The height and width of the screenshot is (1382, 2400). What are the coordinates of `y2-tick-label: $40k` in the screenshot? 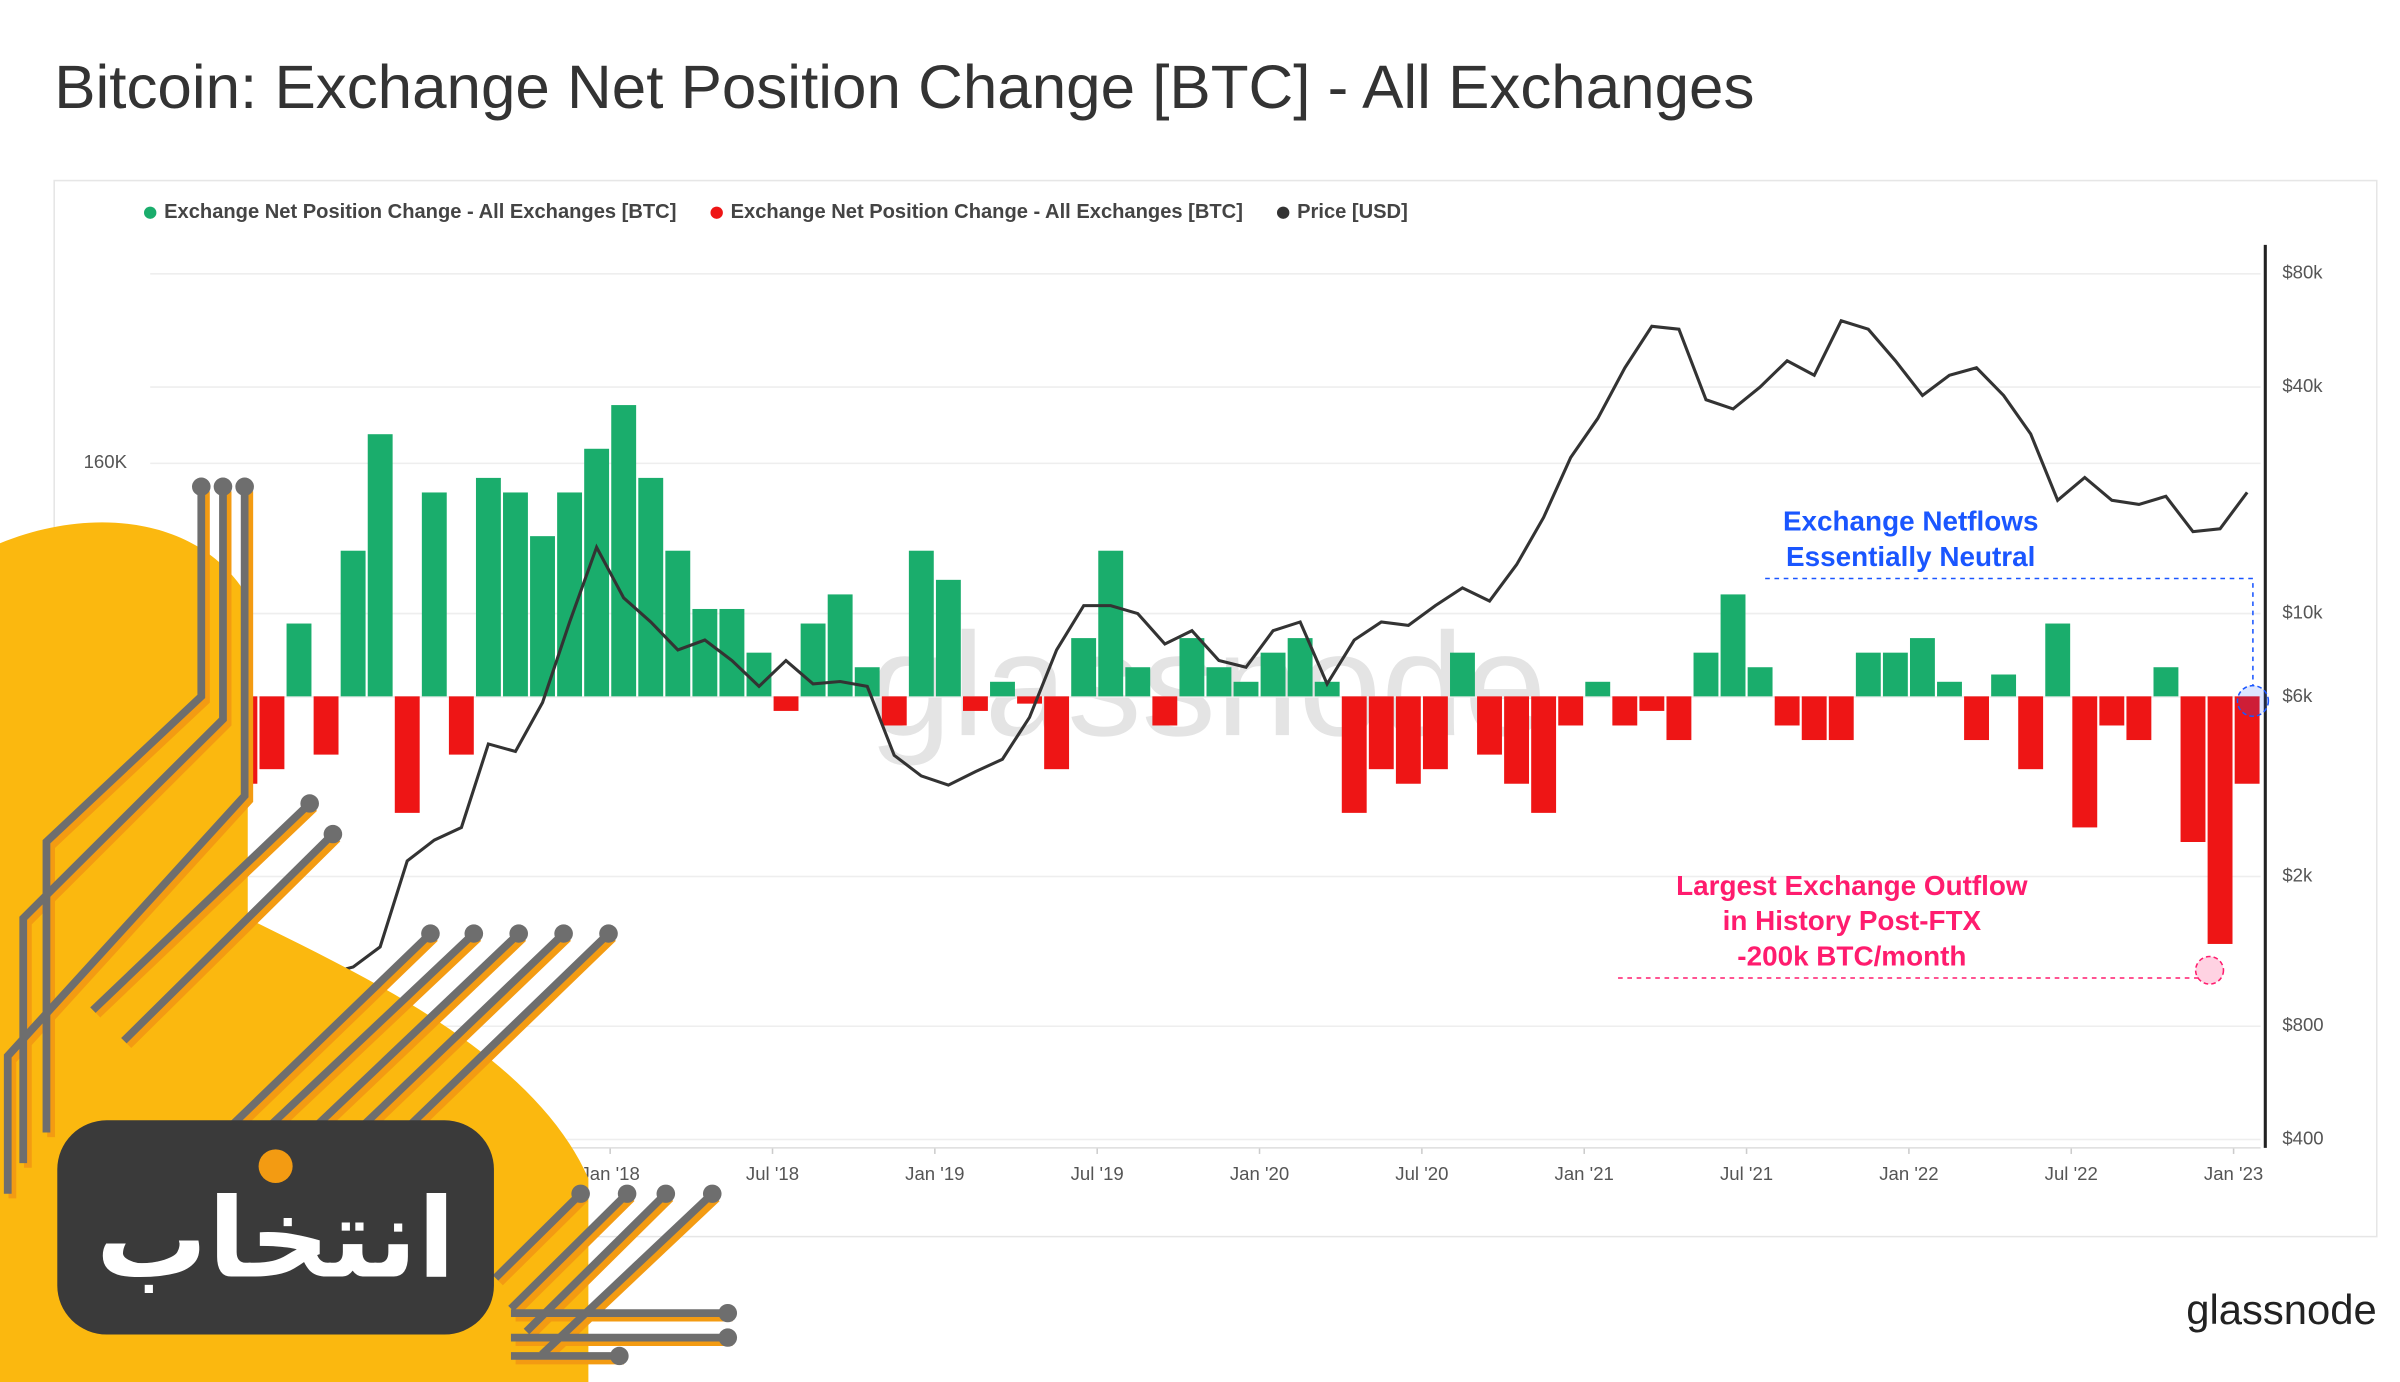 It's located at (2302, 385).